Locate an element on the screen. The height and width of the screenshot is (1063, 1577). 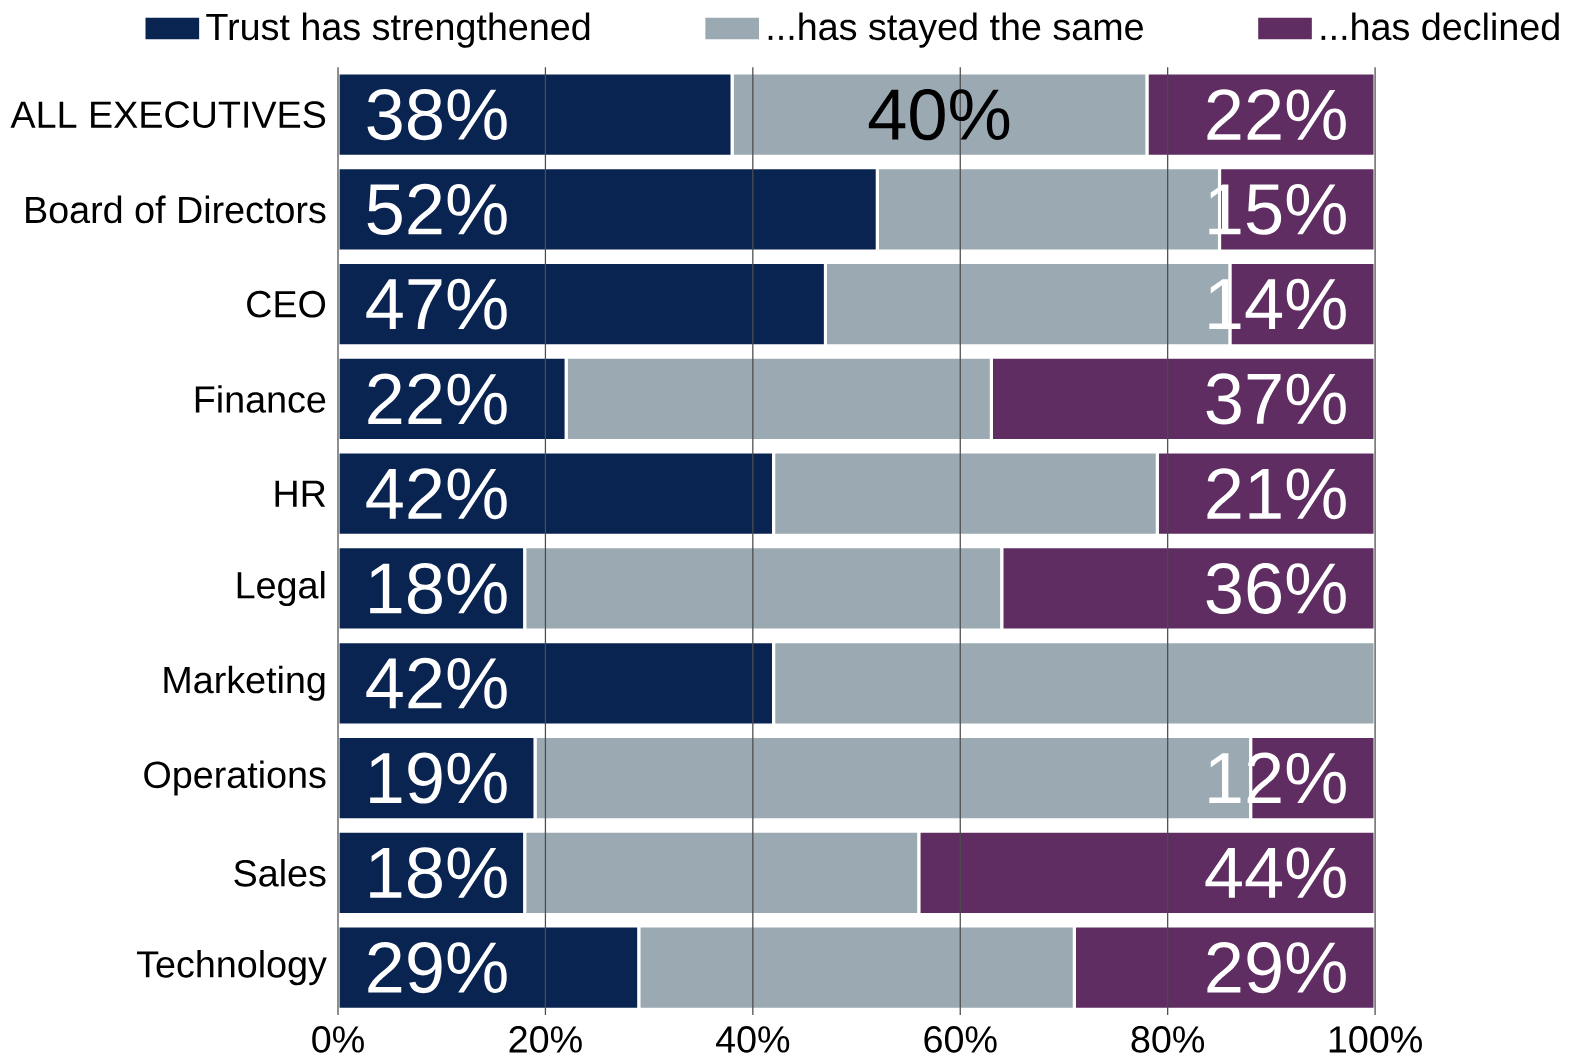
y-tick-label: CEO is located at coordinates (286, 304).